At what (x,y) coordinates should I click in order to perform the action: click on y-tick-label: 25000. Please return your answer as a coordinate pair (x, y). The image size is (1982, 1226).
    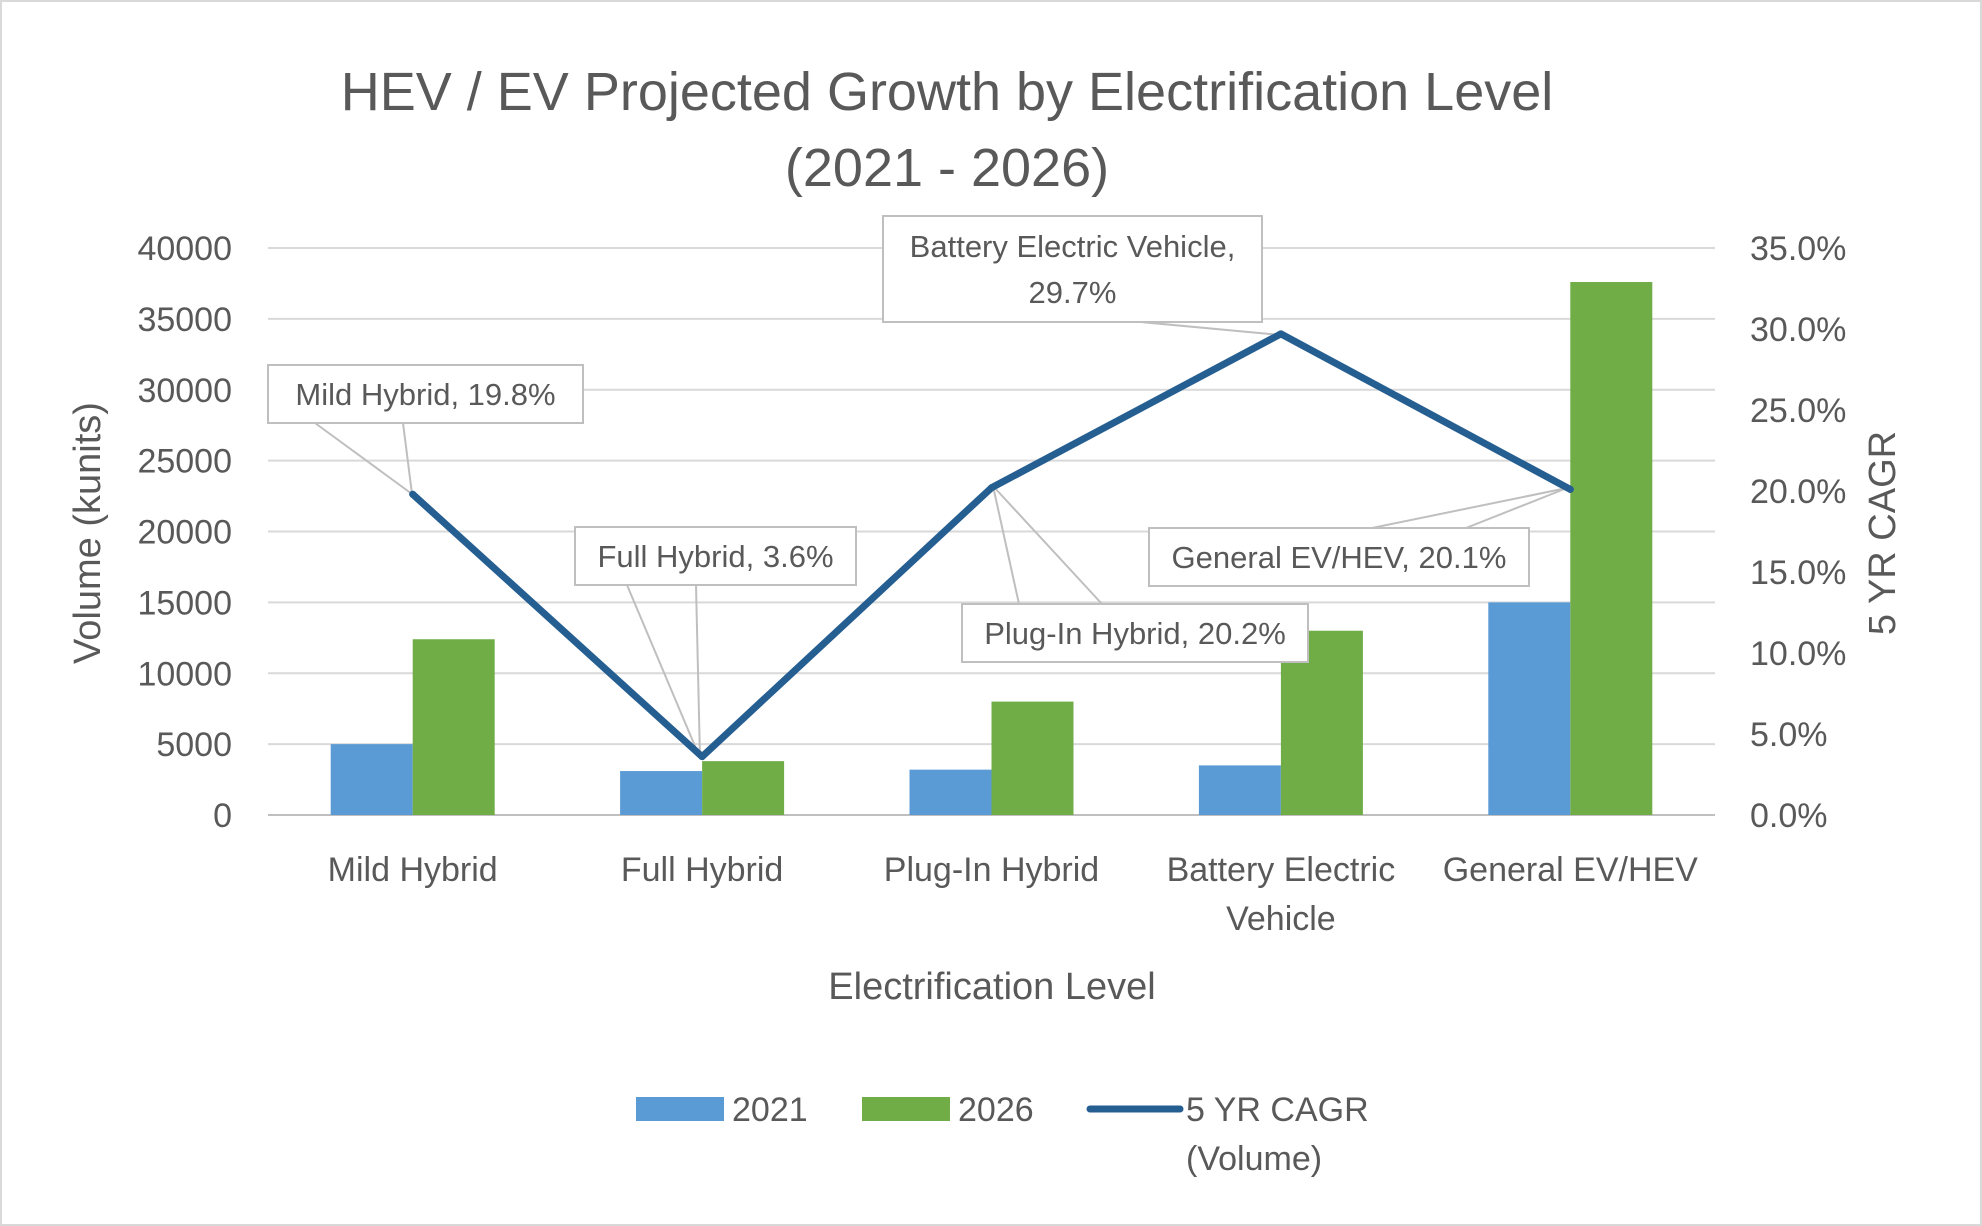
    Looking at the image, I should click on (184, 462).